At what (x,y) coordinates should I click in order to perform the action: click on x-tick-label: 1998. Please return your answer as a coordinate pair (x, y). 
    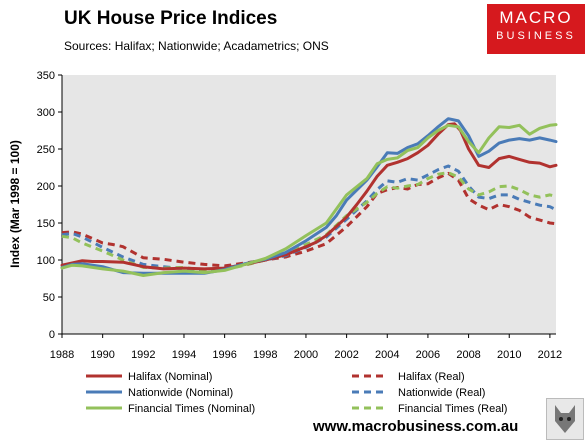
    Looking at the image, I should click on (265, 355).